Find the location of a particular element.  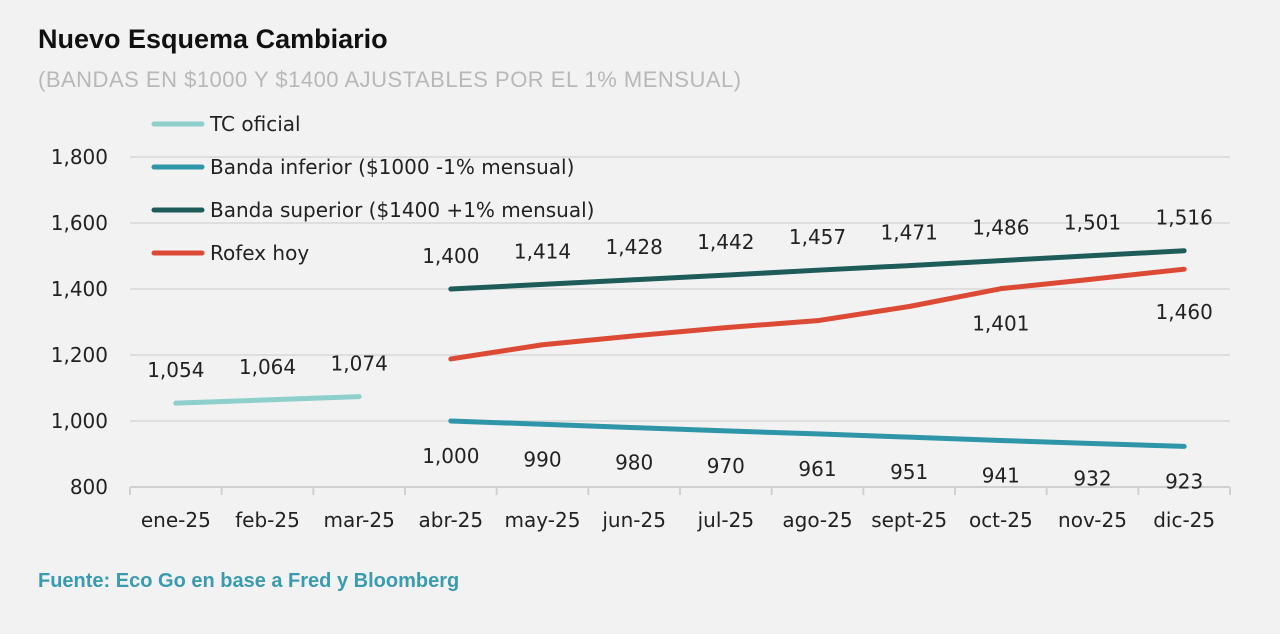

data-label: 961 is located at coordinates (817, 469).